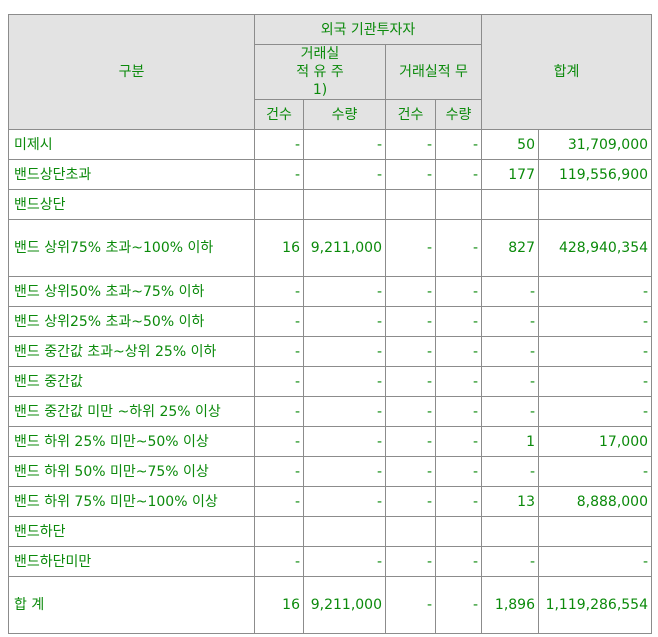 The image size is (658, 637). I want to click on quantity-without-record-cell, so click(458, 204).